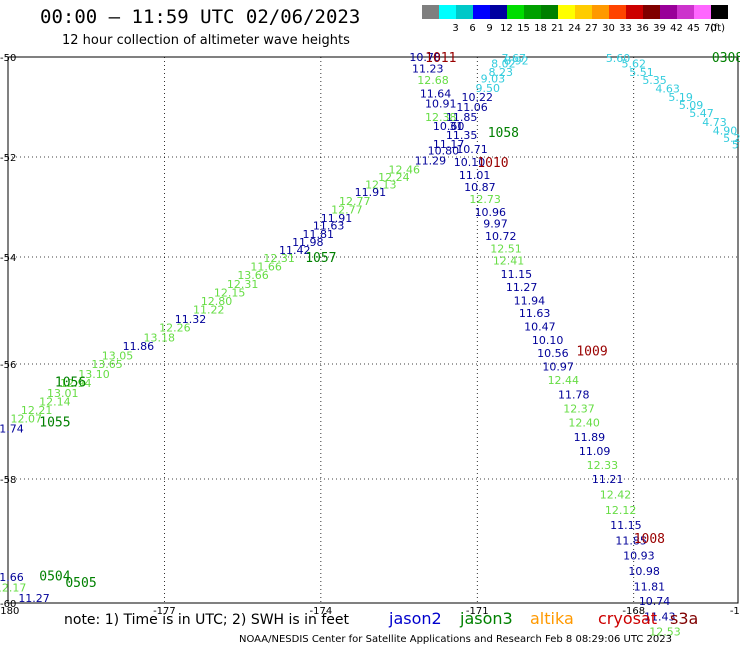 The image size is (740, 650). I want to click on data-point-label: 12.13, so click(381, 185).